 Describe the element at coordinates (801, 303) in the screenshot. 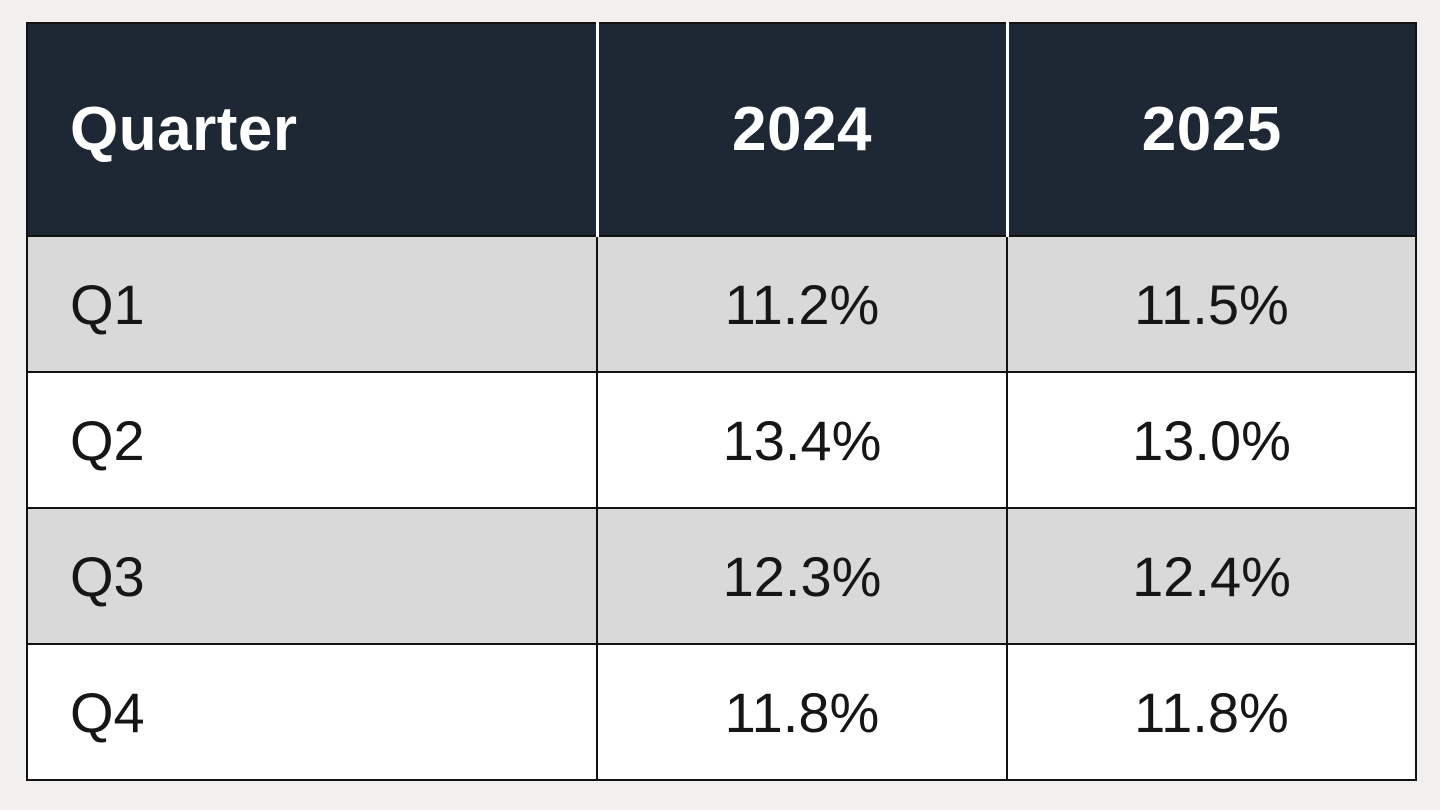

I see `cell-q1-2024: 11.2%` at that location.